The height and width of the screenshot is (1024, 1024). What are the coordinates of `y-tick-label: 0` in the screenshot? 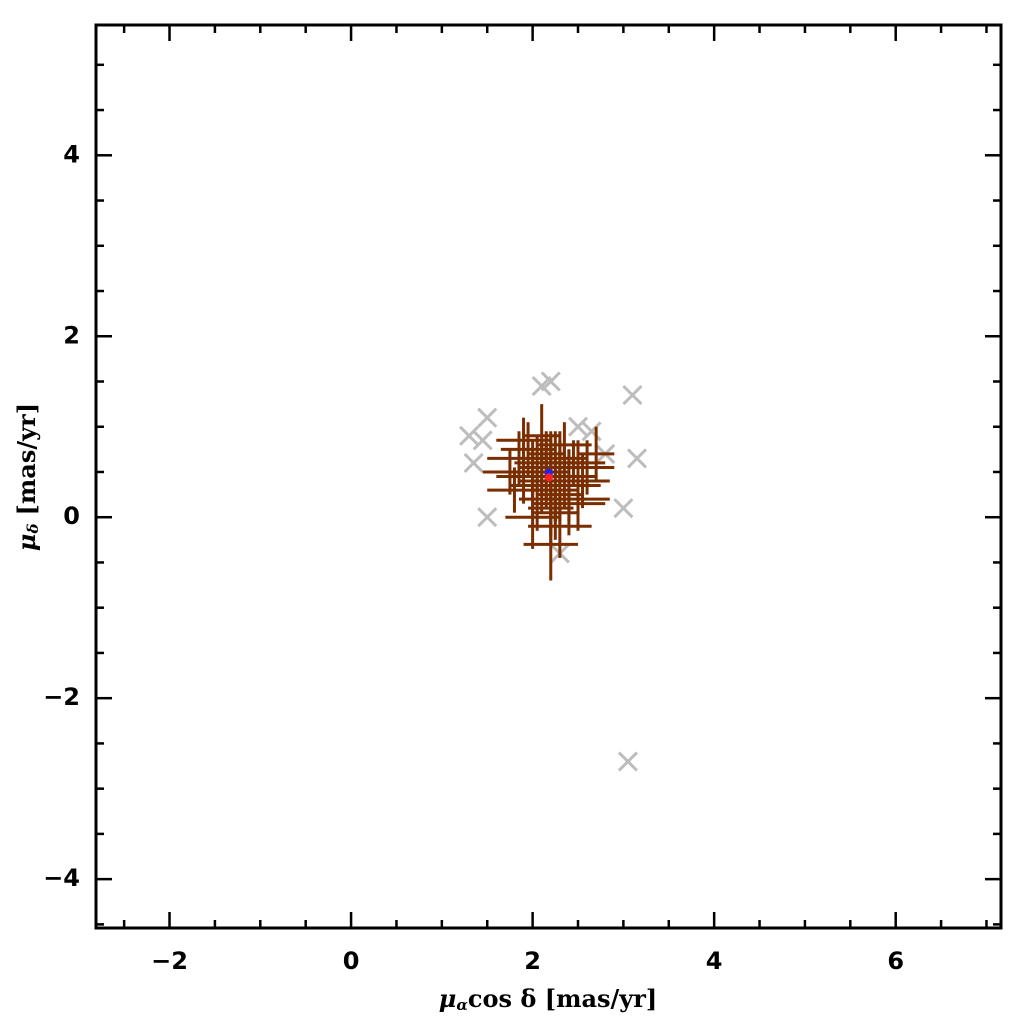 It's located at (71, 516).